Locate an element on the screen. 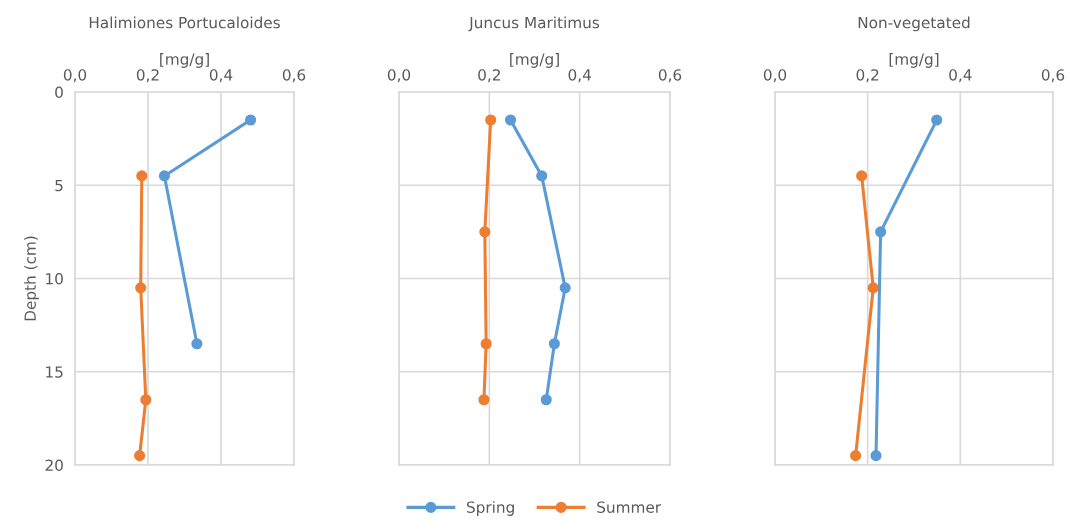  chart-title: Non-vegetated is located at coordinates (914, 24).